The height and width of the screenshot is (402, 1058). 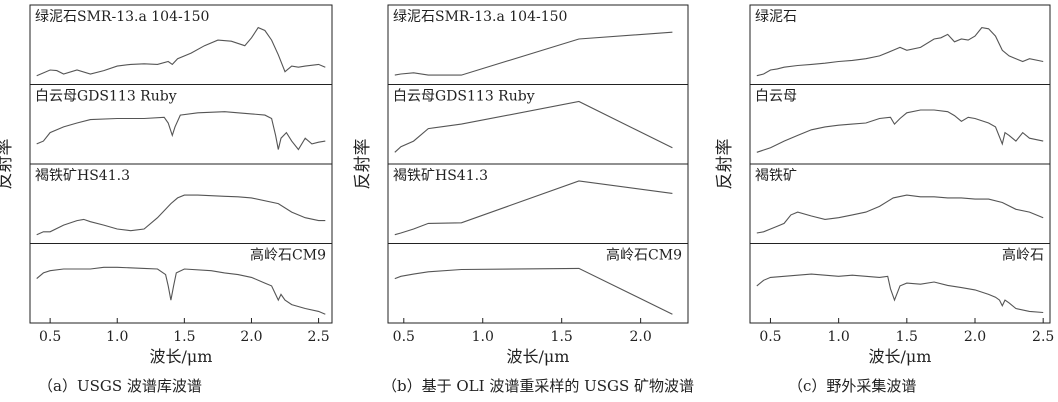 I want to click on caption-a: （a）USGS 波谱库波谱, so click(x=120, y=386).